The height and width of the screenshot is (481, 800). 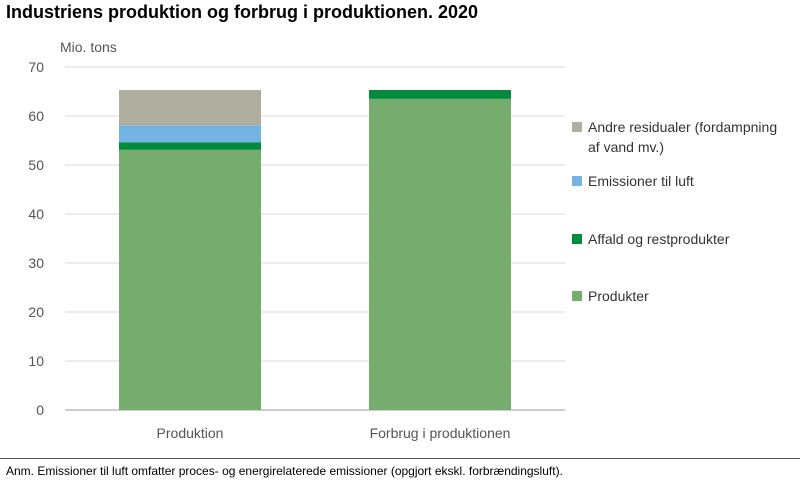 What do you see at coordinates (36, 116) in the screenshot?
I see `y-tick-label: 60` at bounding box center [36, 116].